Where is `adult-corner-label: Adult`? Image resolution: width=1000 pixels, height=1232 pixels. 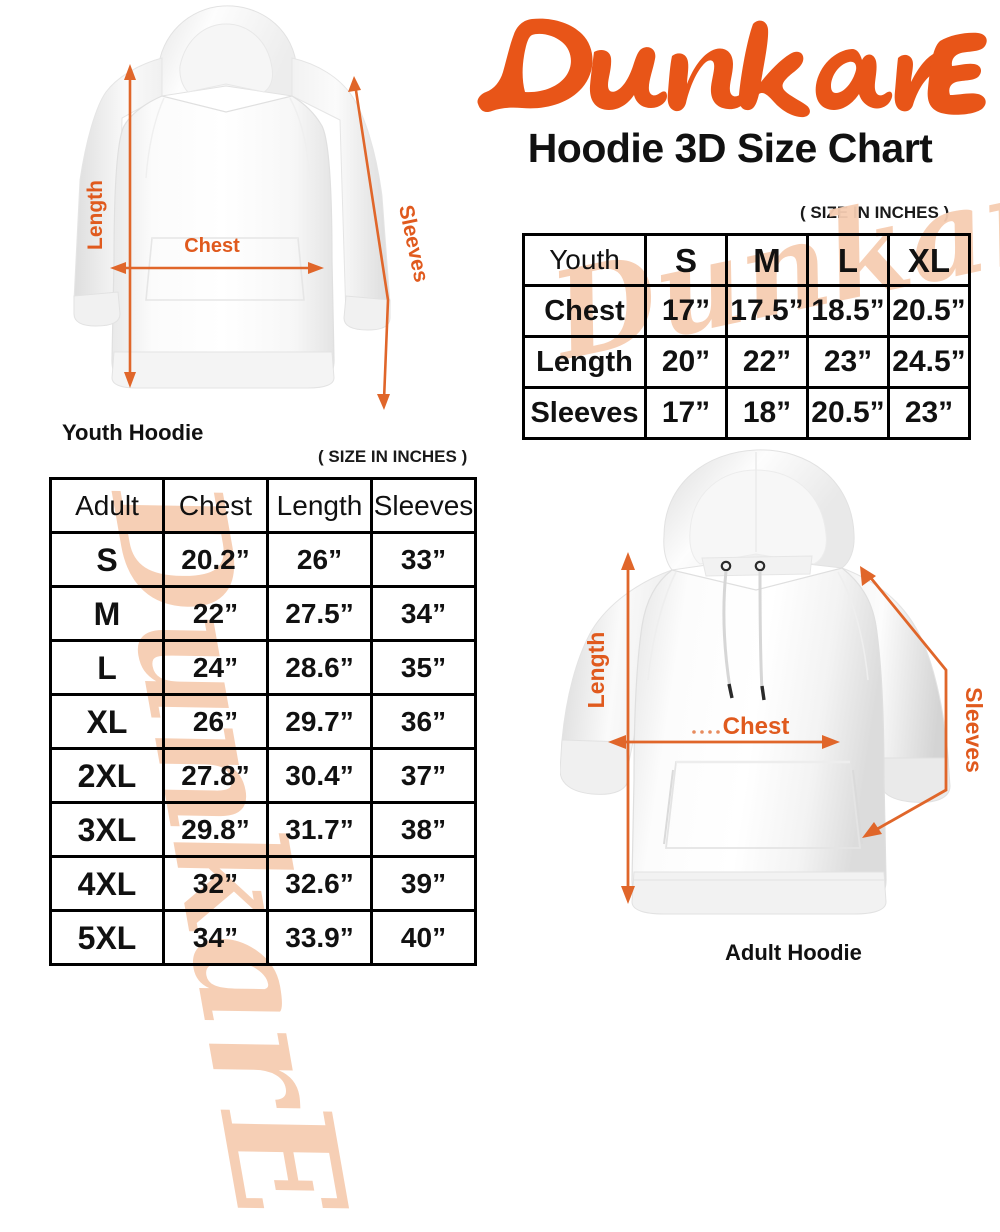 adult-corner-label: Adult is located at coordinates (107, 505).